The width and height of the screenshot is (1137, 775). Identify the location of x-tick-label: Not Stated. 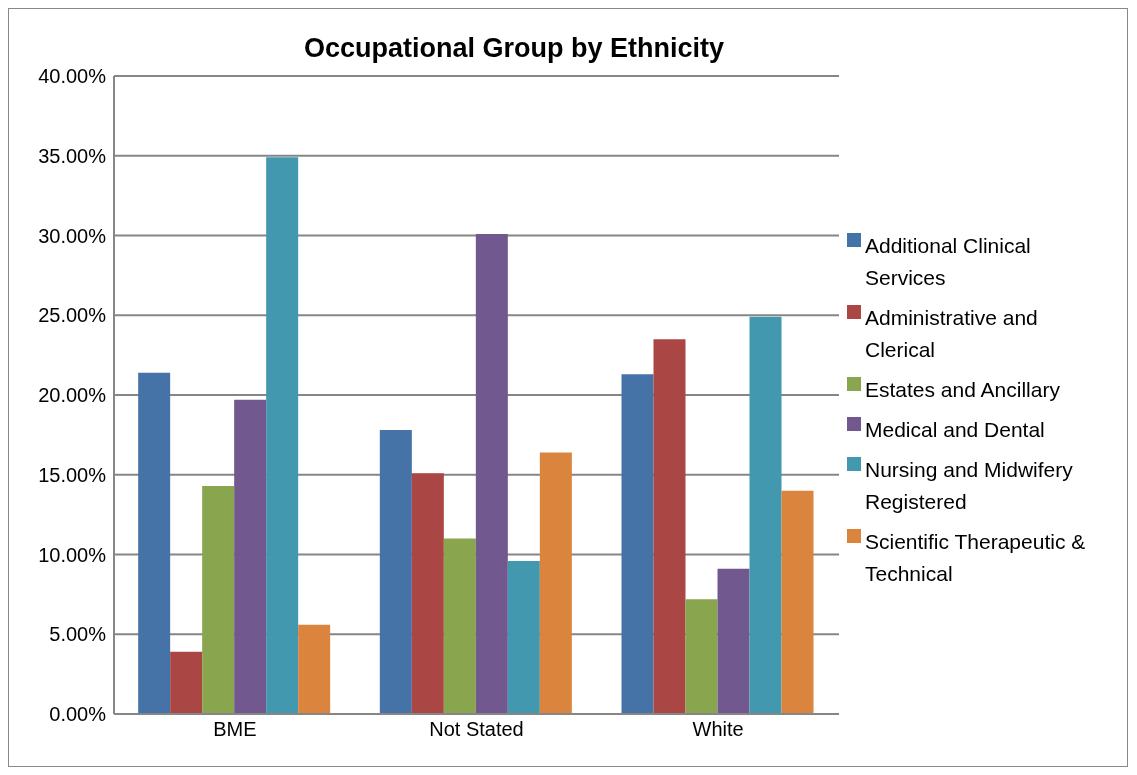
(476, 729).